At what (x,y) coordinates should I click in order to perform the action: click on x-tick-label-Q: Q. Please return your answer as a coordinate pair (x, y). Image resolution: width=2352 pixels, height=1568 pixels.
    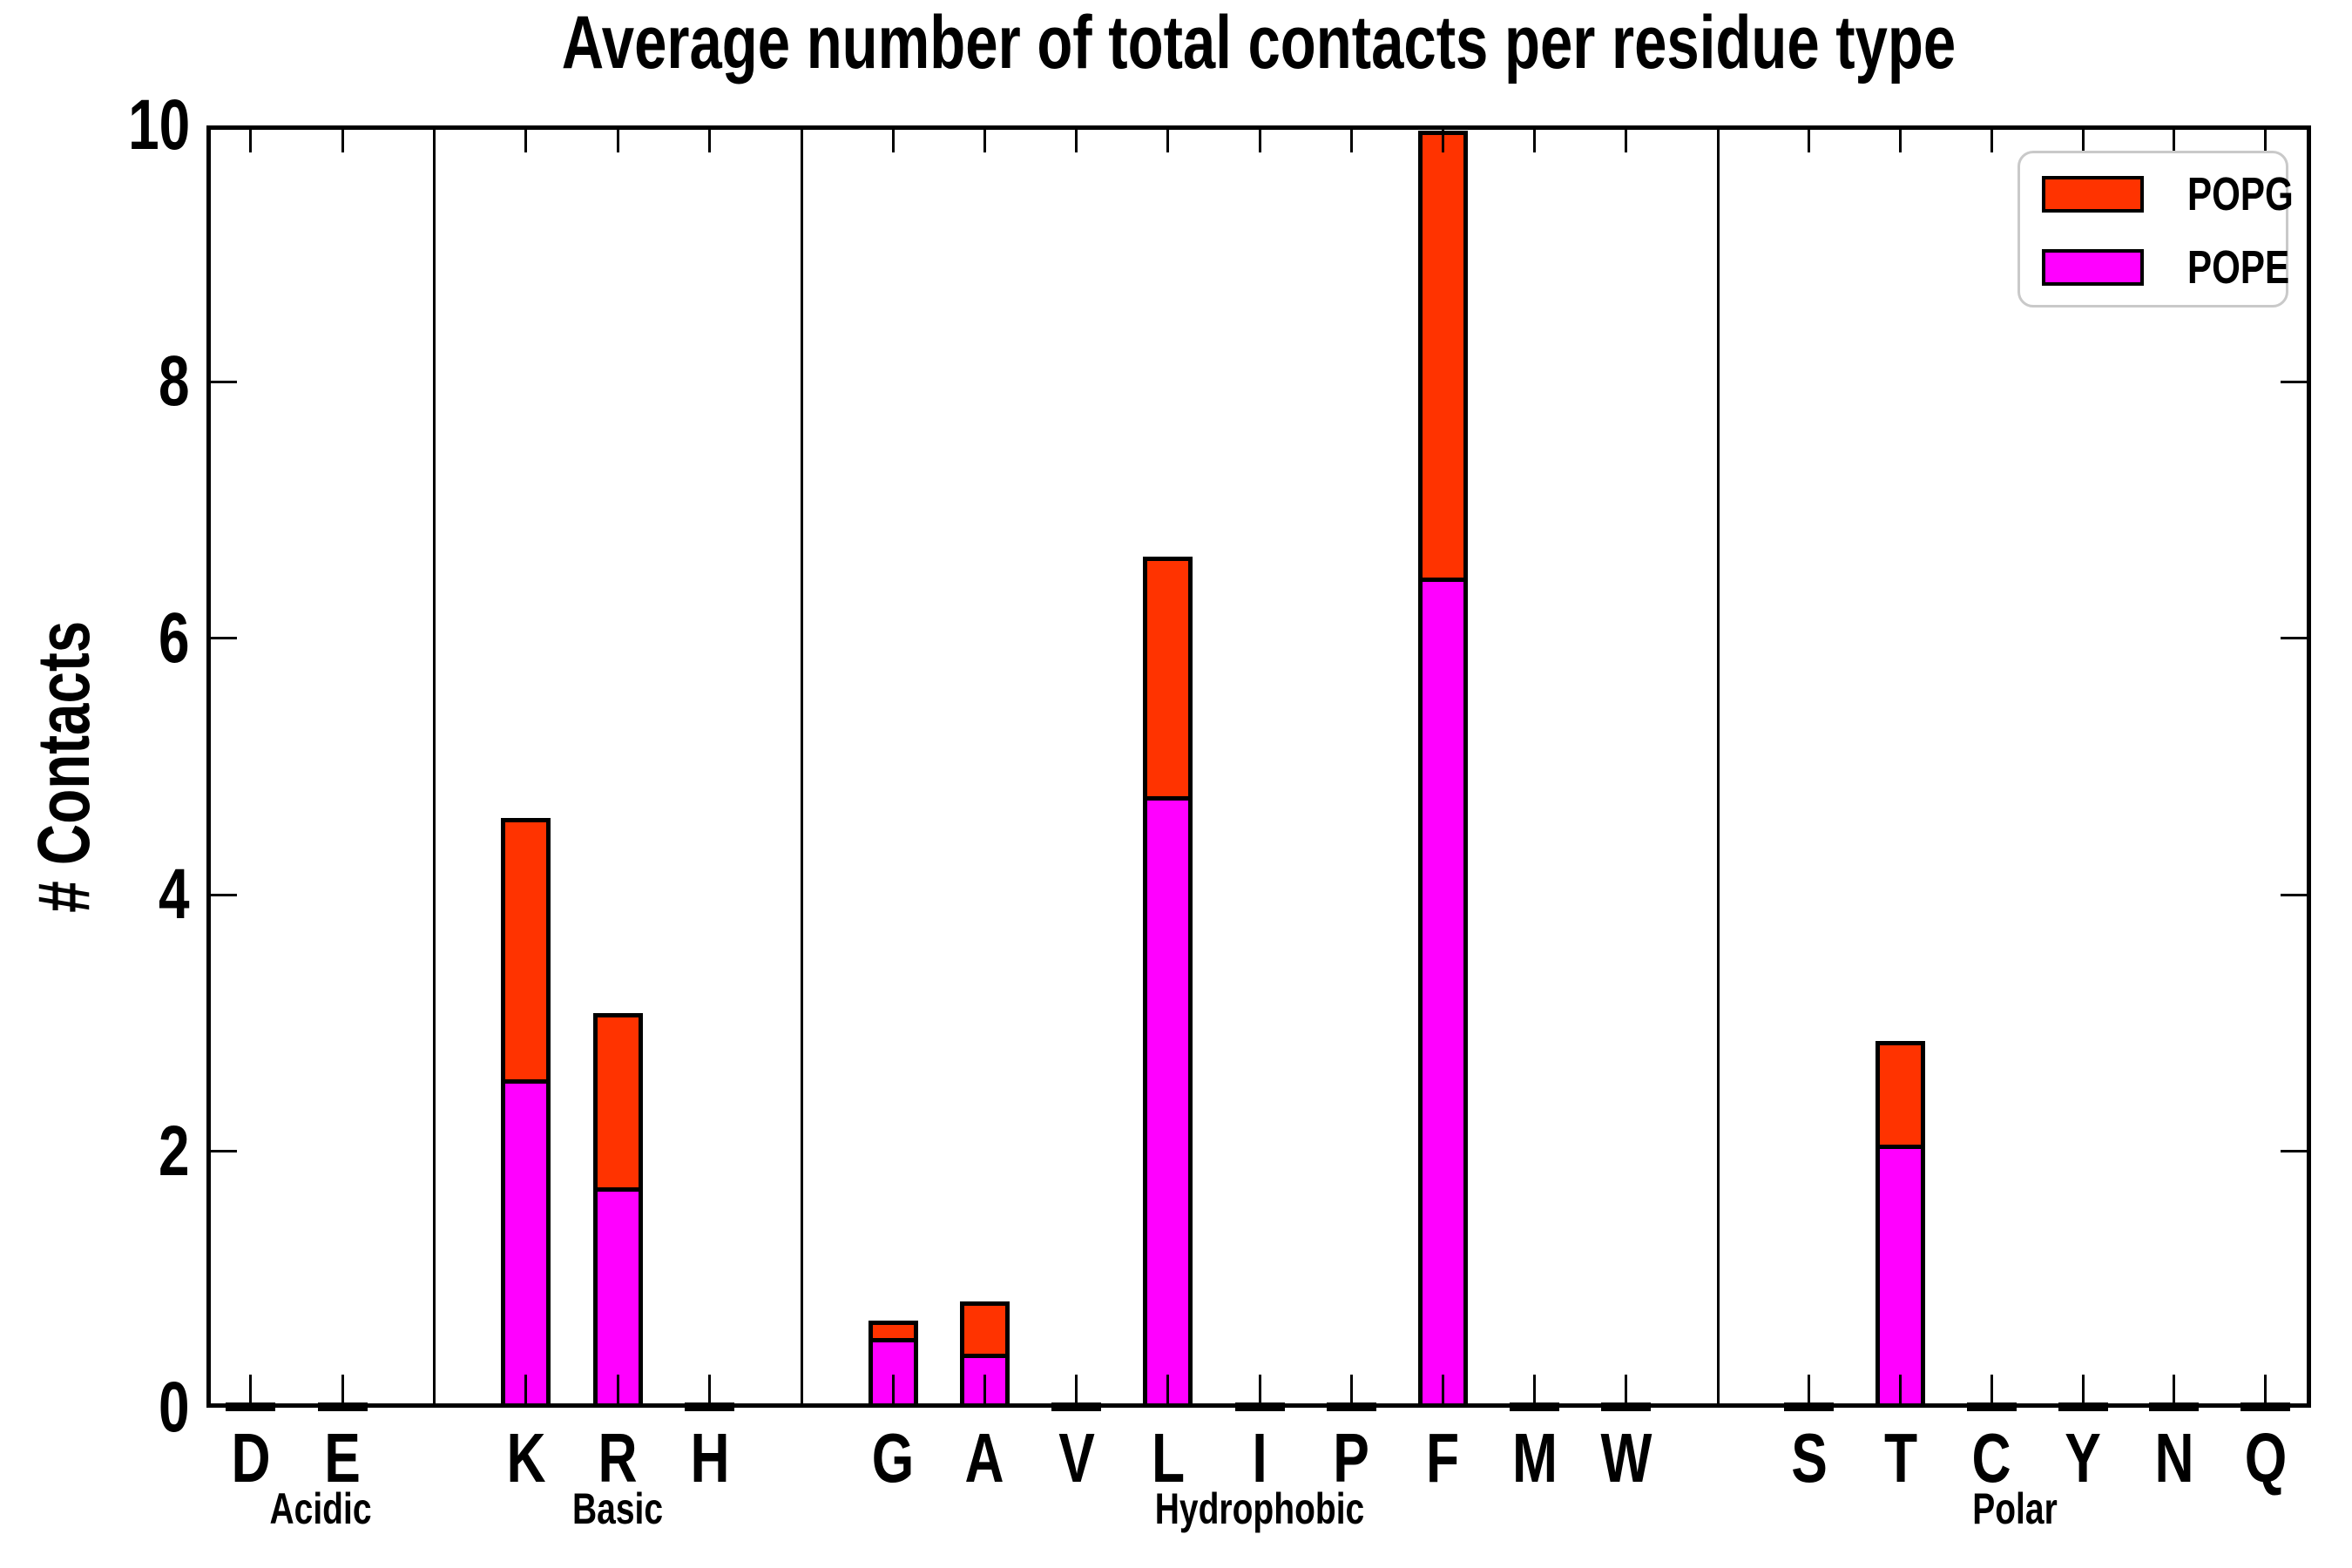
    Looking at the image, I should click on (2266, 1458).